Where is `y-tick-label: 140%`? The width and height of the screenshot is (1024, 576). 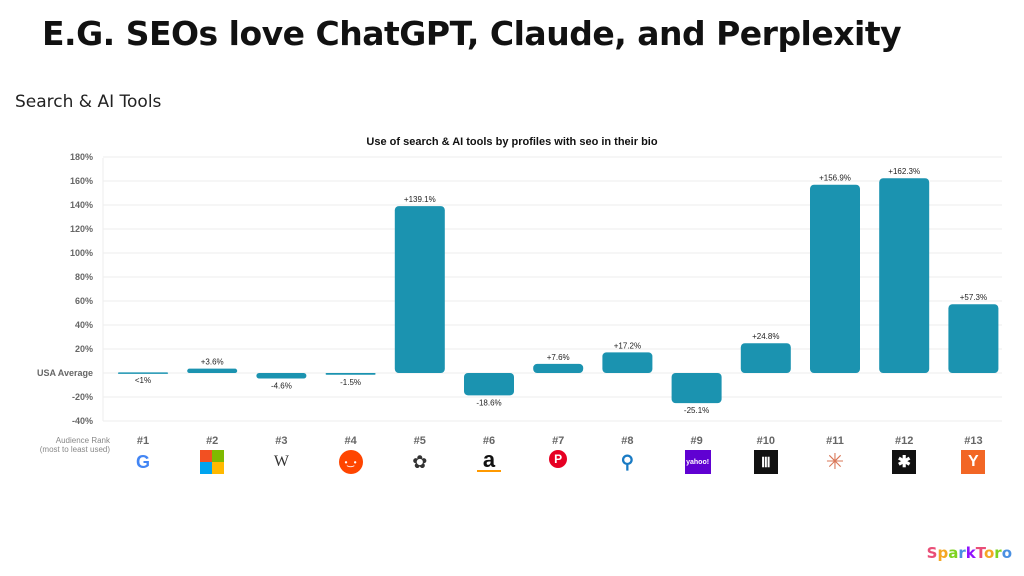
y-tick-label: 140% is located at coordinates (81, 205).